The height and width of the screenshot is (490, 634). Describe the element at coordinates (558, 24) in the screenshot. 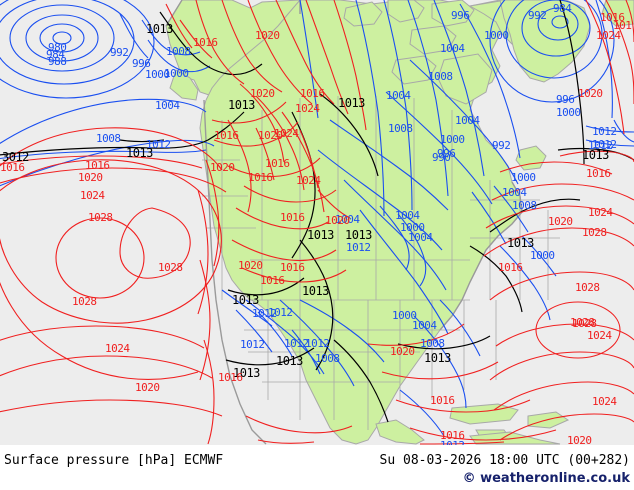

I see `isobar-988-atl` at that location.